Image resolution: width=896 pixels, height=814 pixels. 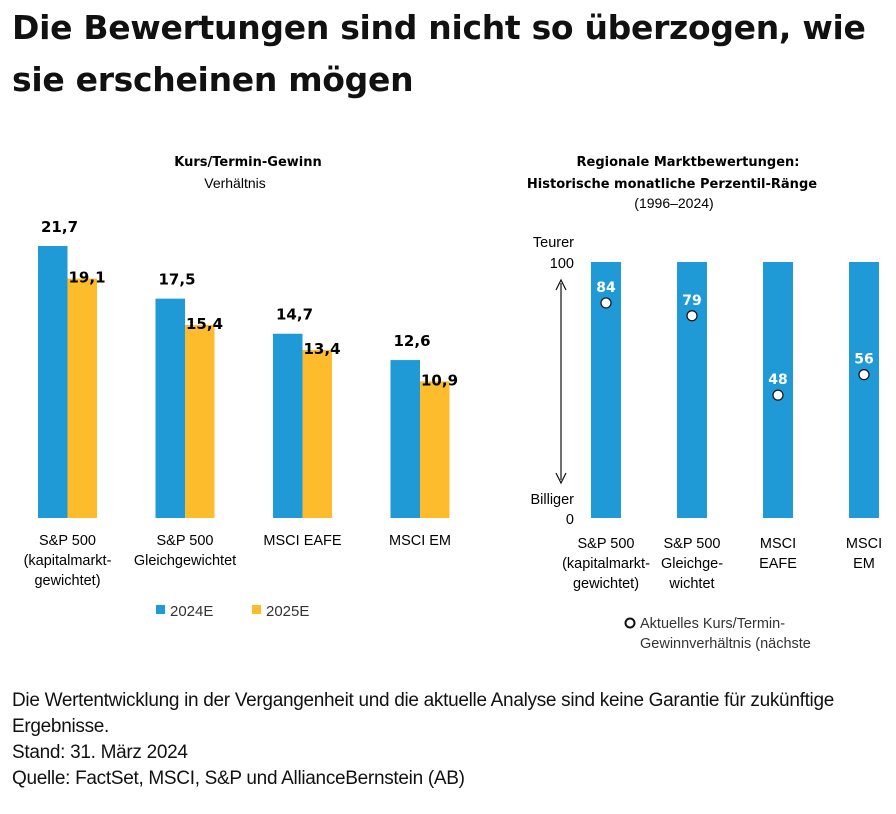 What do you see at coordinates (420, 541) in the screenshot?
I see `category-label: MSCI EM` at bounding box center [420, 541].